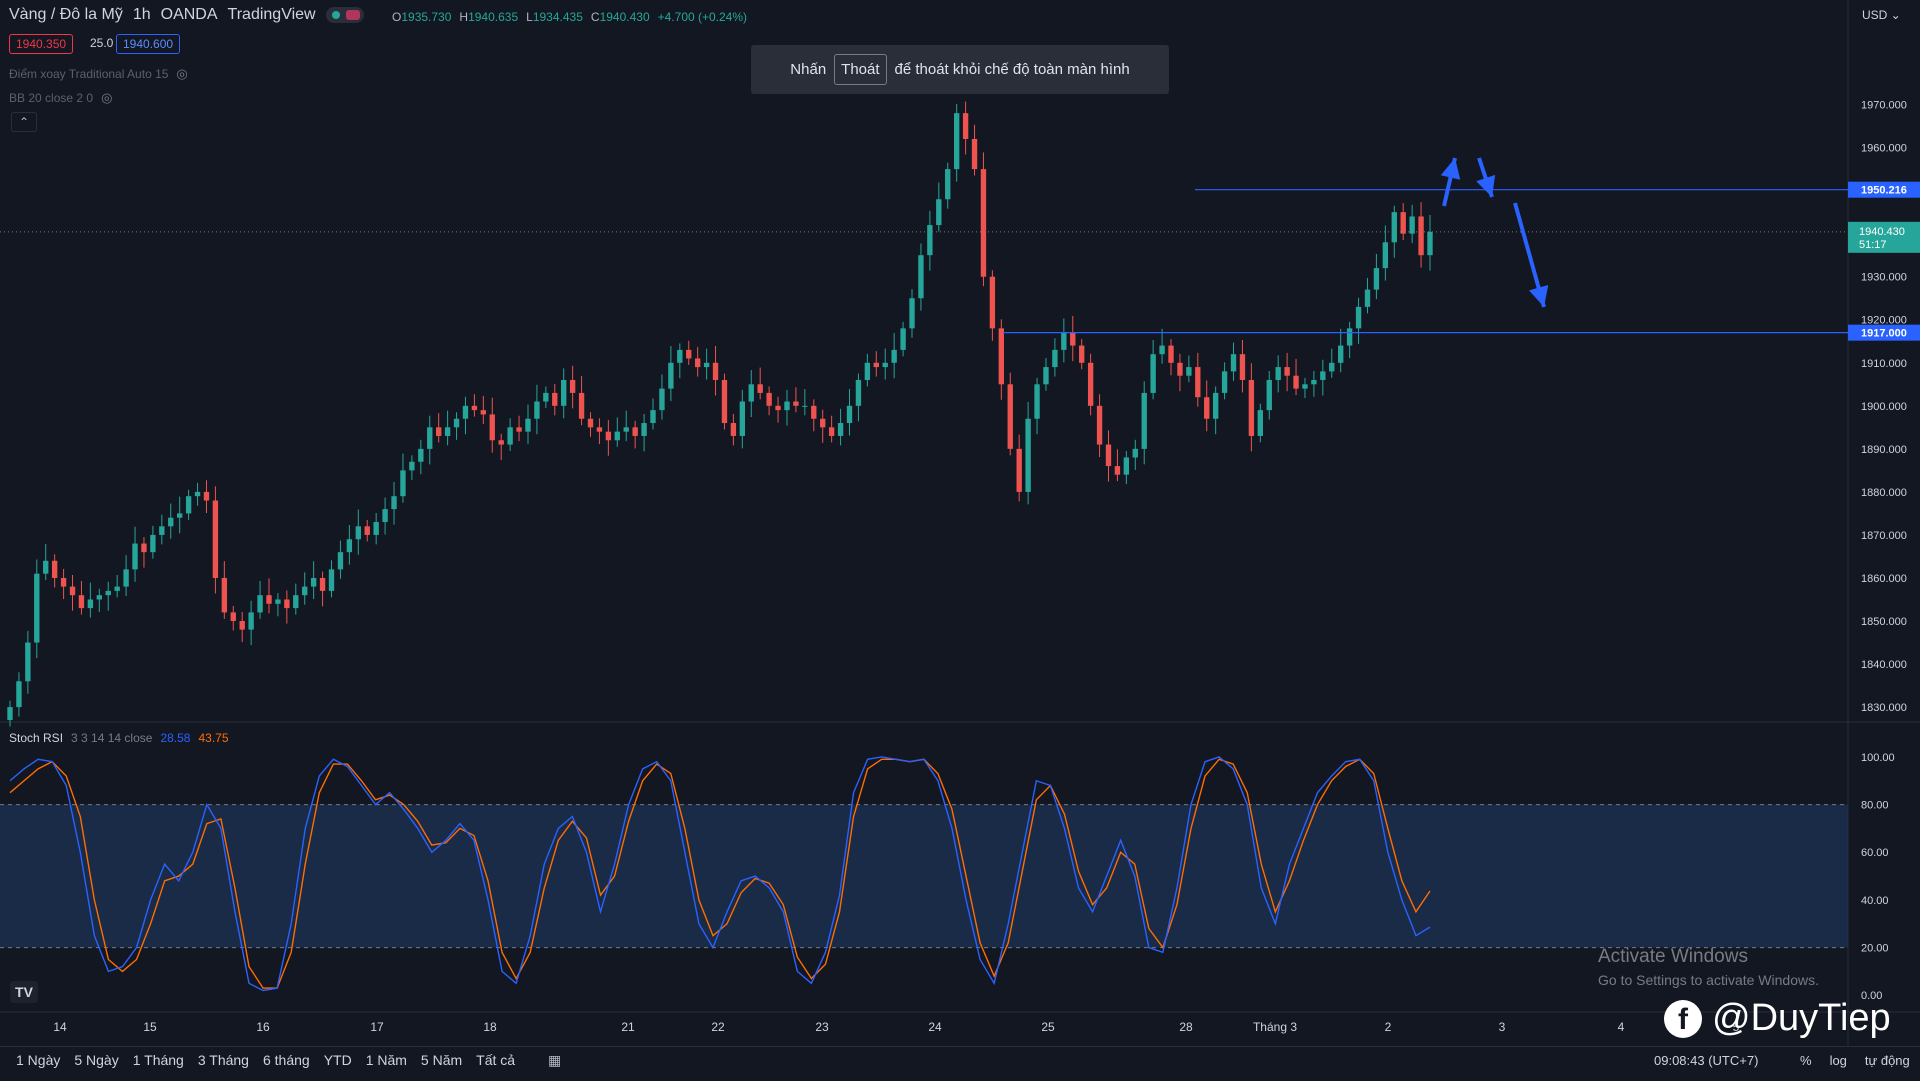  I want to click on sell-price-button: 1940.350, so click(41, 44).